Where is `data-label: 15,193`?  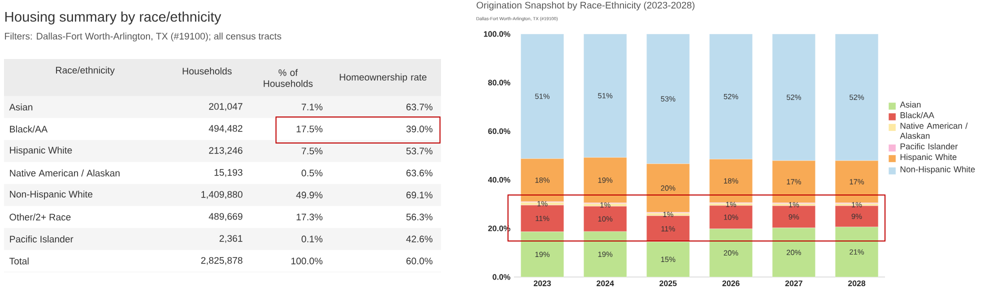 data-label: 15,193 is located at coordinates (228, 173).